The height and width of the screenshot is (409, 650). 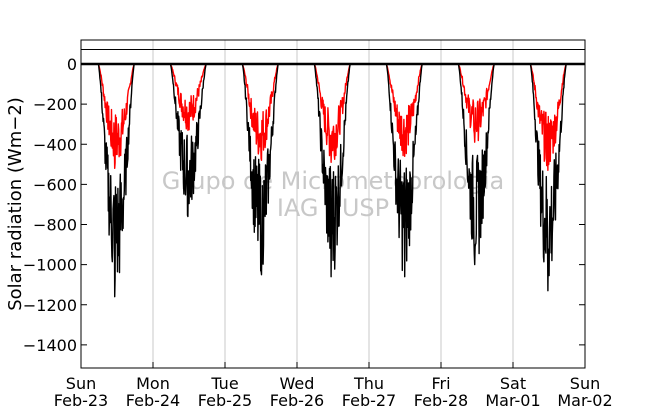 I want to click on x-tick-day: Wed, so click(x=297, y=383).